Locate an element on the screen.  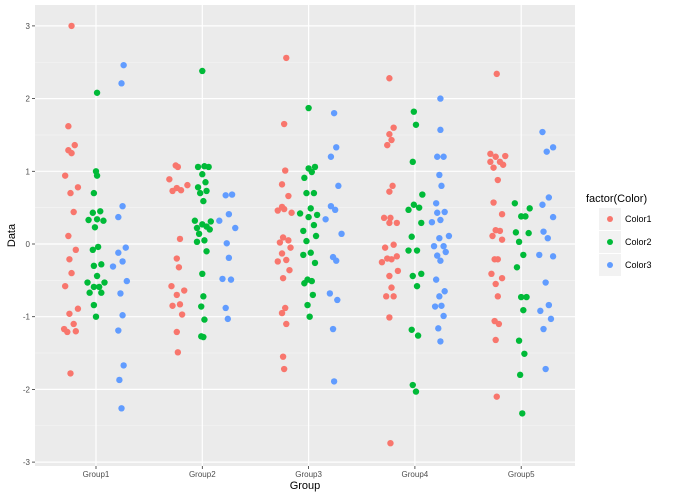
y-tick-label: -1 is located at coordinates (27, 317).